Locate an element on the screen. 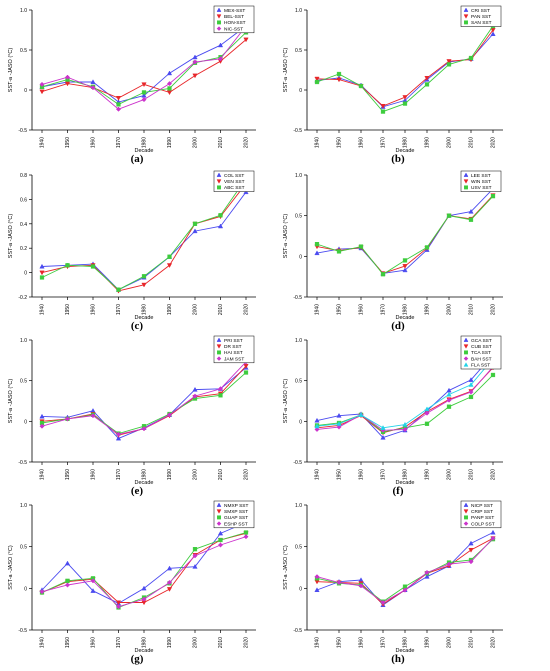  series-line is located at coordinates (144, 69).